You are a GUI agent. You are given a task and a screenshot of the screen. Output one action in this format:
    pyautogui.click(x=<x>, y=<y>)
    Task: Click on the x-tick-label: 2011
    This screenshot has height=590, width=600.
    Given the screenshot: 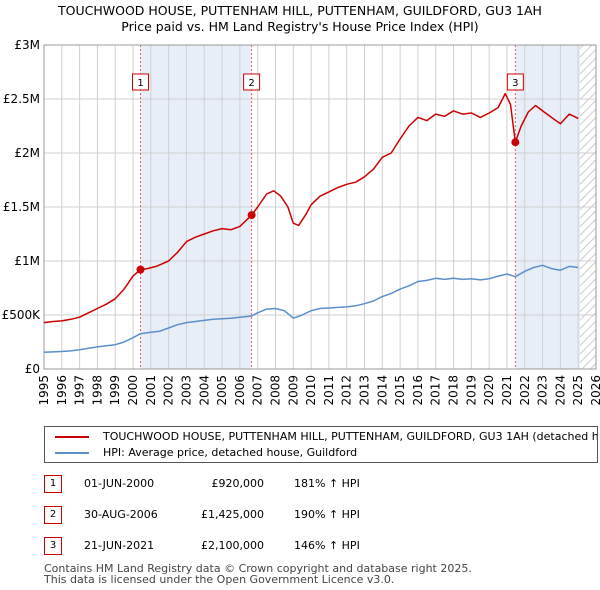 What is the action you would take?
    pyautogui.click(x=329, y=390)
    